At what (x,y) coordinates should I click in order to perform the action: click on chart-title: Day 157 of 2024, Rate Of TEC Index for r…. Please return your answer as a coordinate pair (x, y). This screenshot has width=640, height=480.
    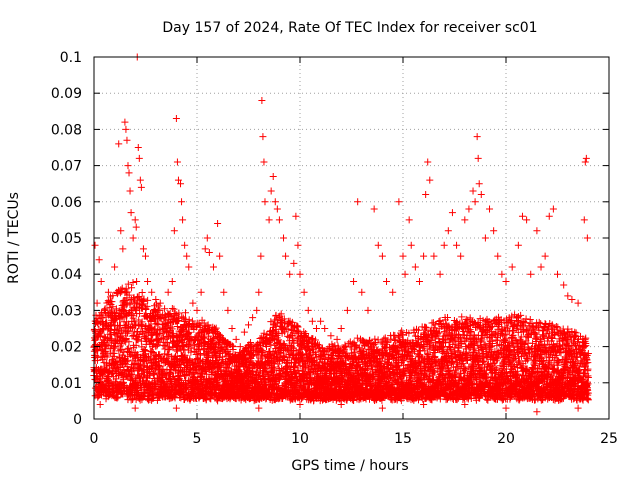
    Looking at the image, I should click on (349, 28).